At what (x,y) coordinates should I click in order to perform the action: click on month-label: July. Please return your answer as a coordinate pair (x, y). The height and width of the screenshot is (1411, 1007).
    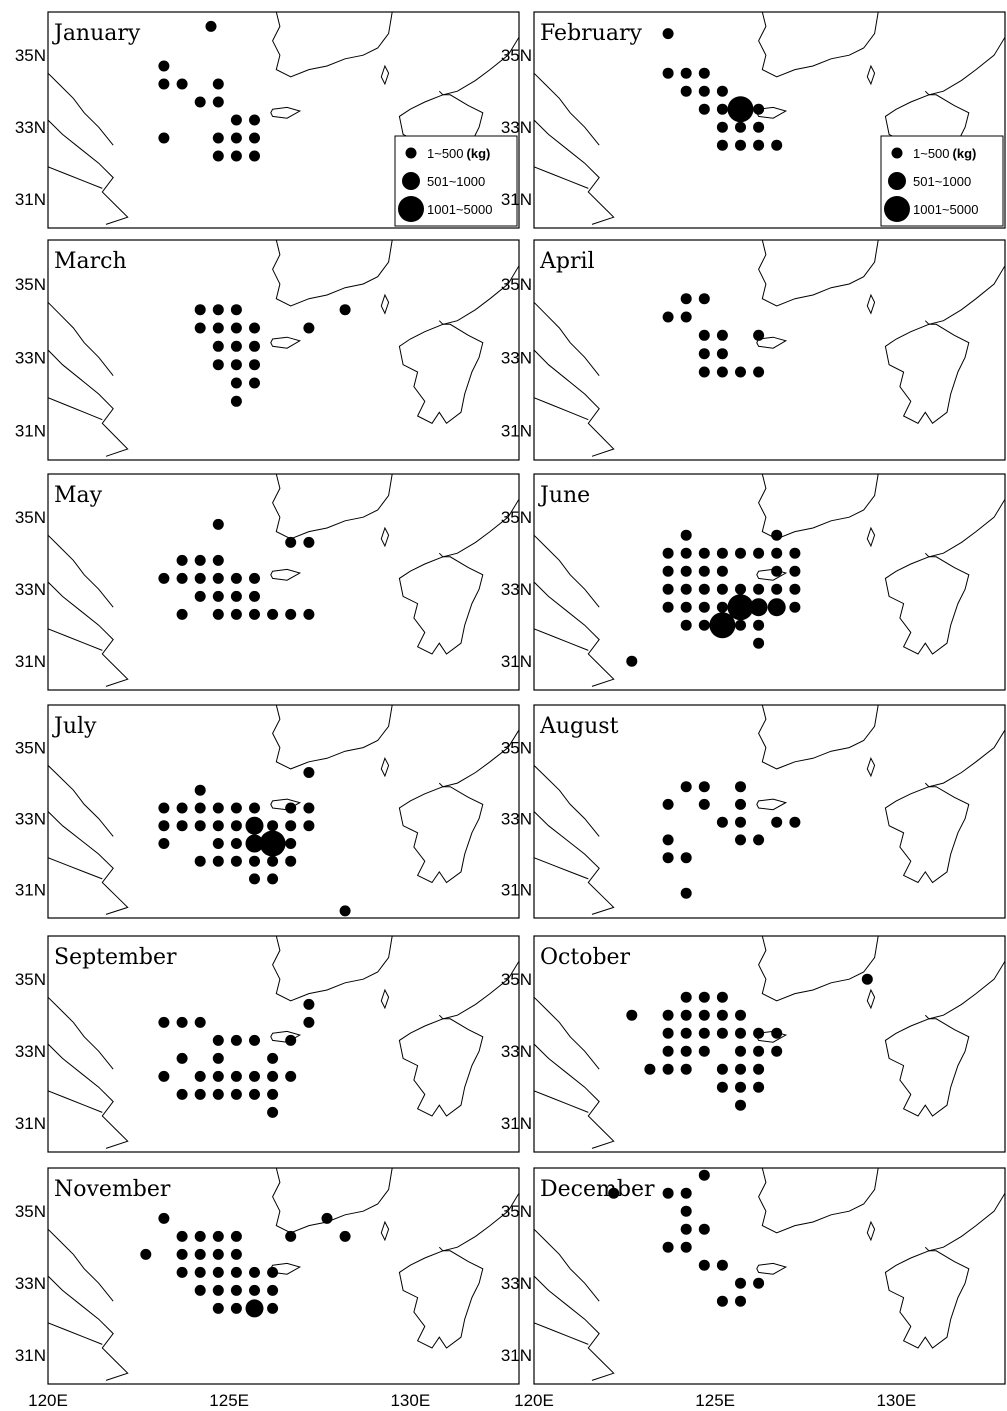
    Looking at the image, I should click on (74, 726).